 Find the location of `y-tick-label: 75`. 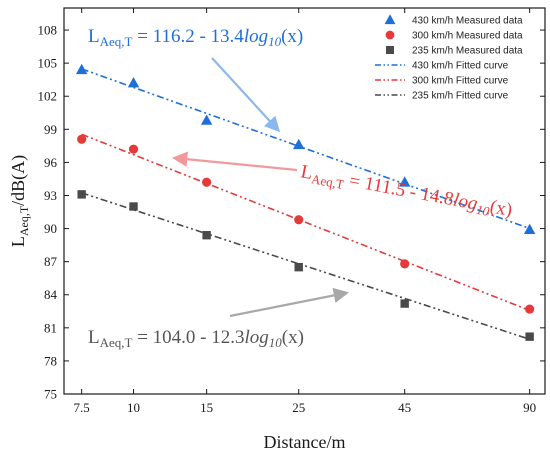

y-tick-label: 75 is located at coordinates (50, 394).